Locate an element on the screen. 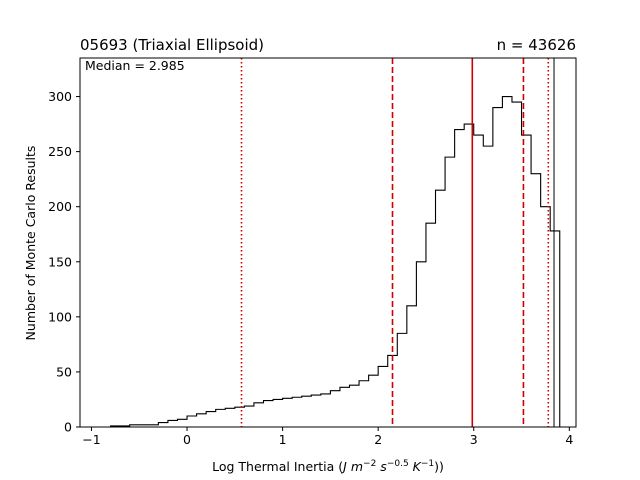 This screenshot has width=640, height=480. y-tick-label: 0 is located at coordinates (68, 427).